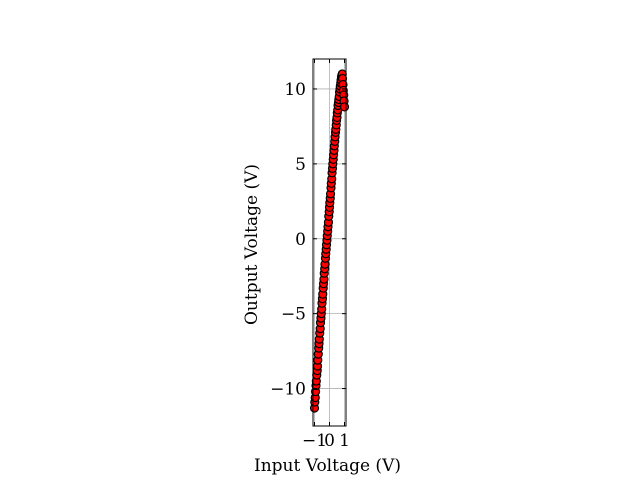  Describe the element at coordinates (300, 240) in the screenshot. I see `y-tick-label: 0` at that location.